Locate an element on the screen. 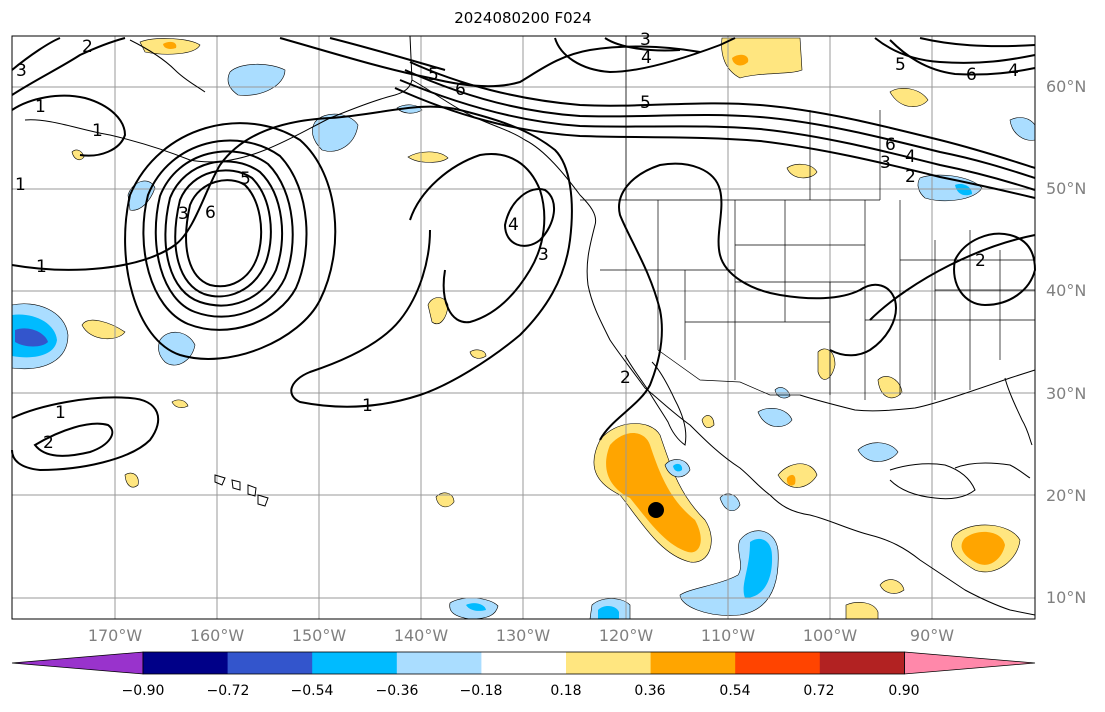 The image size is (1105, 712). colorbar-tick-label: 0.72 is located at coordinates (819, 691).